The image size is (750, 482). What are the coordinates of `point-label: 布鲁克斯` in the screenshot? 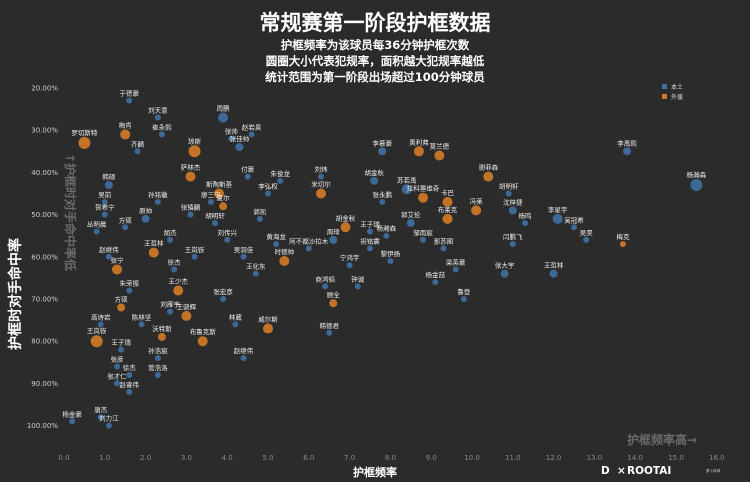 It's located at (203, 331).